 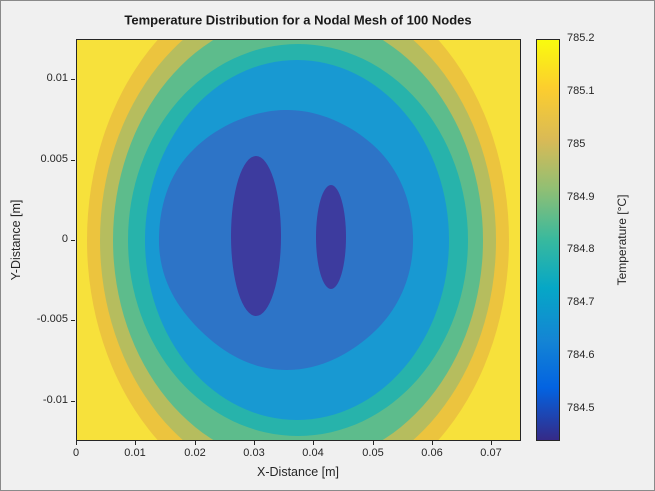 What do you see at coordinates (331, 237) in the screenshot?
I see `contour-minimum-blob-secondary` at bounding box center [331, 237].